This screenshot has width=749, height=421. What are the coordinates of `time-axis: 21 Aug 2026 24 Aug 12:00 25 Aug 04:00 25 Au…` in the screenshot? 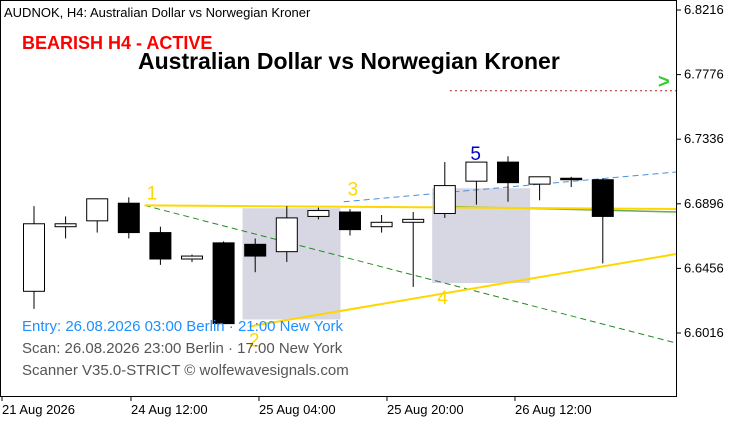 It's located at (296, 406).